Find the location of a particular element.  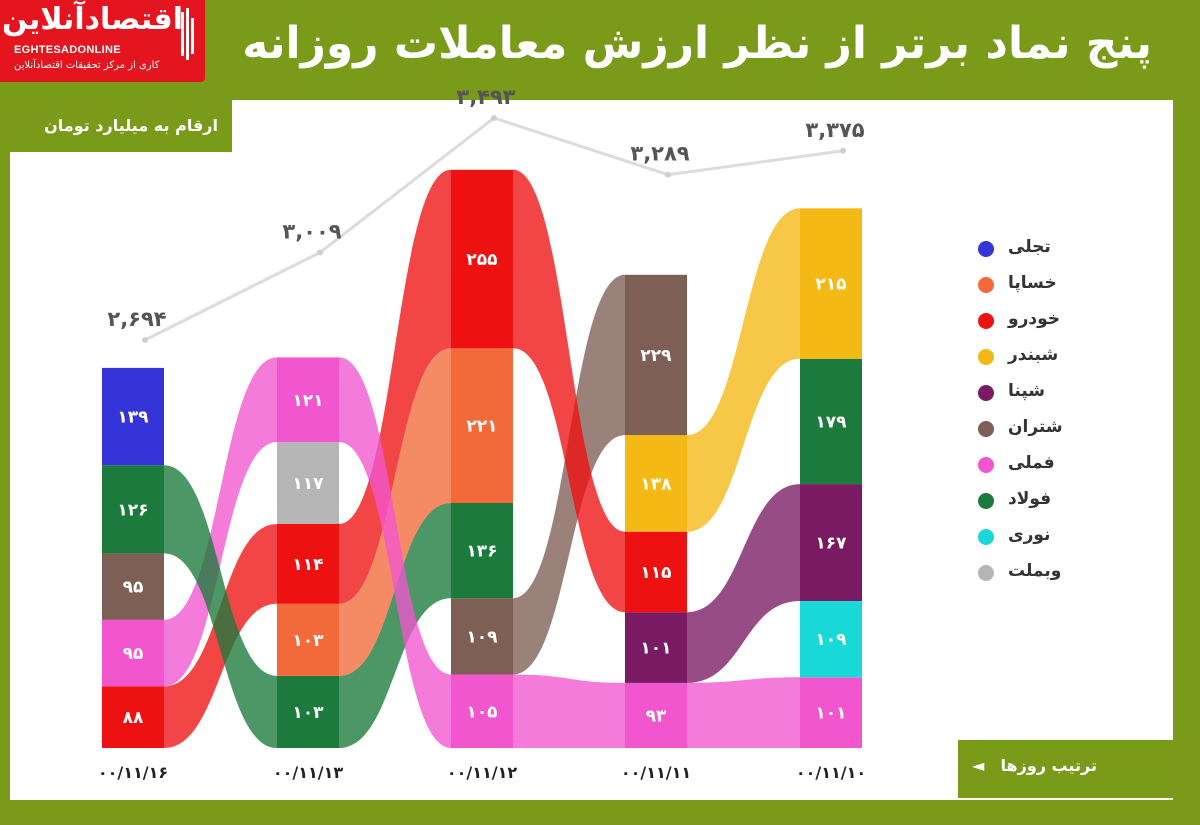

segment-value-label: ۱۶۷ is located at coordinates (831, 544).